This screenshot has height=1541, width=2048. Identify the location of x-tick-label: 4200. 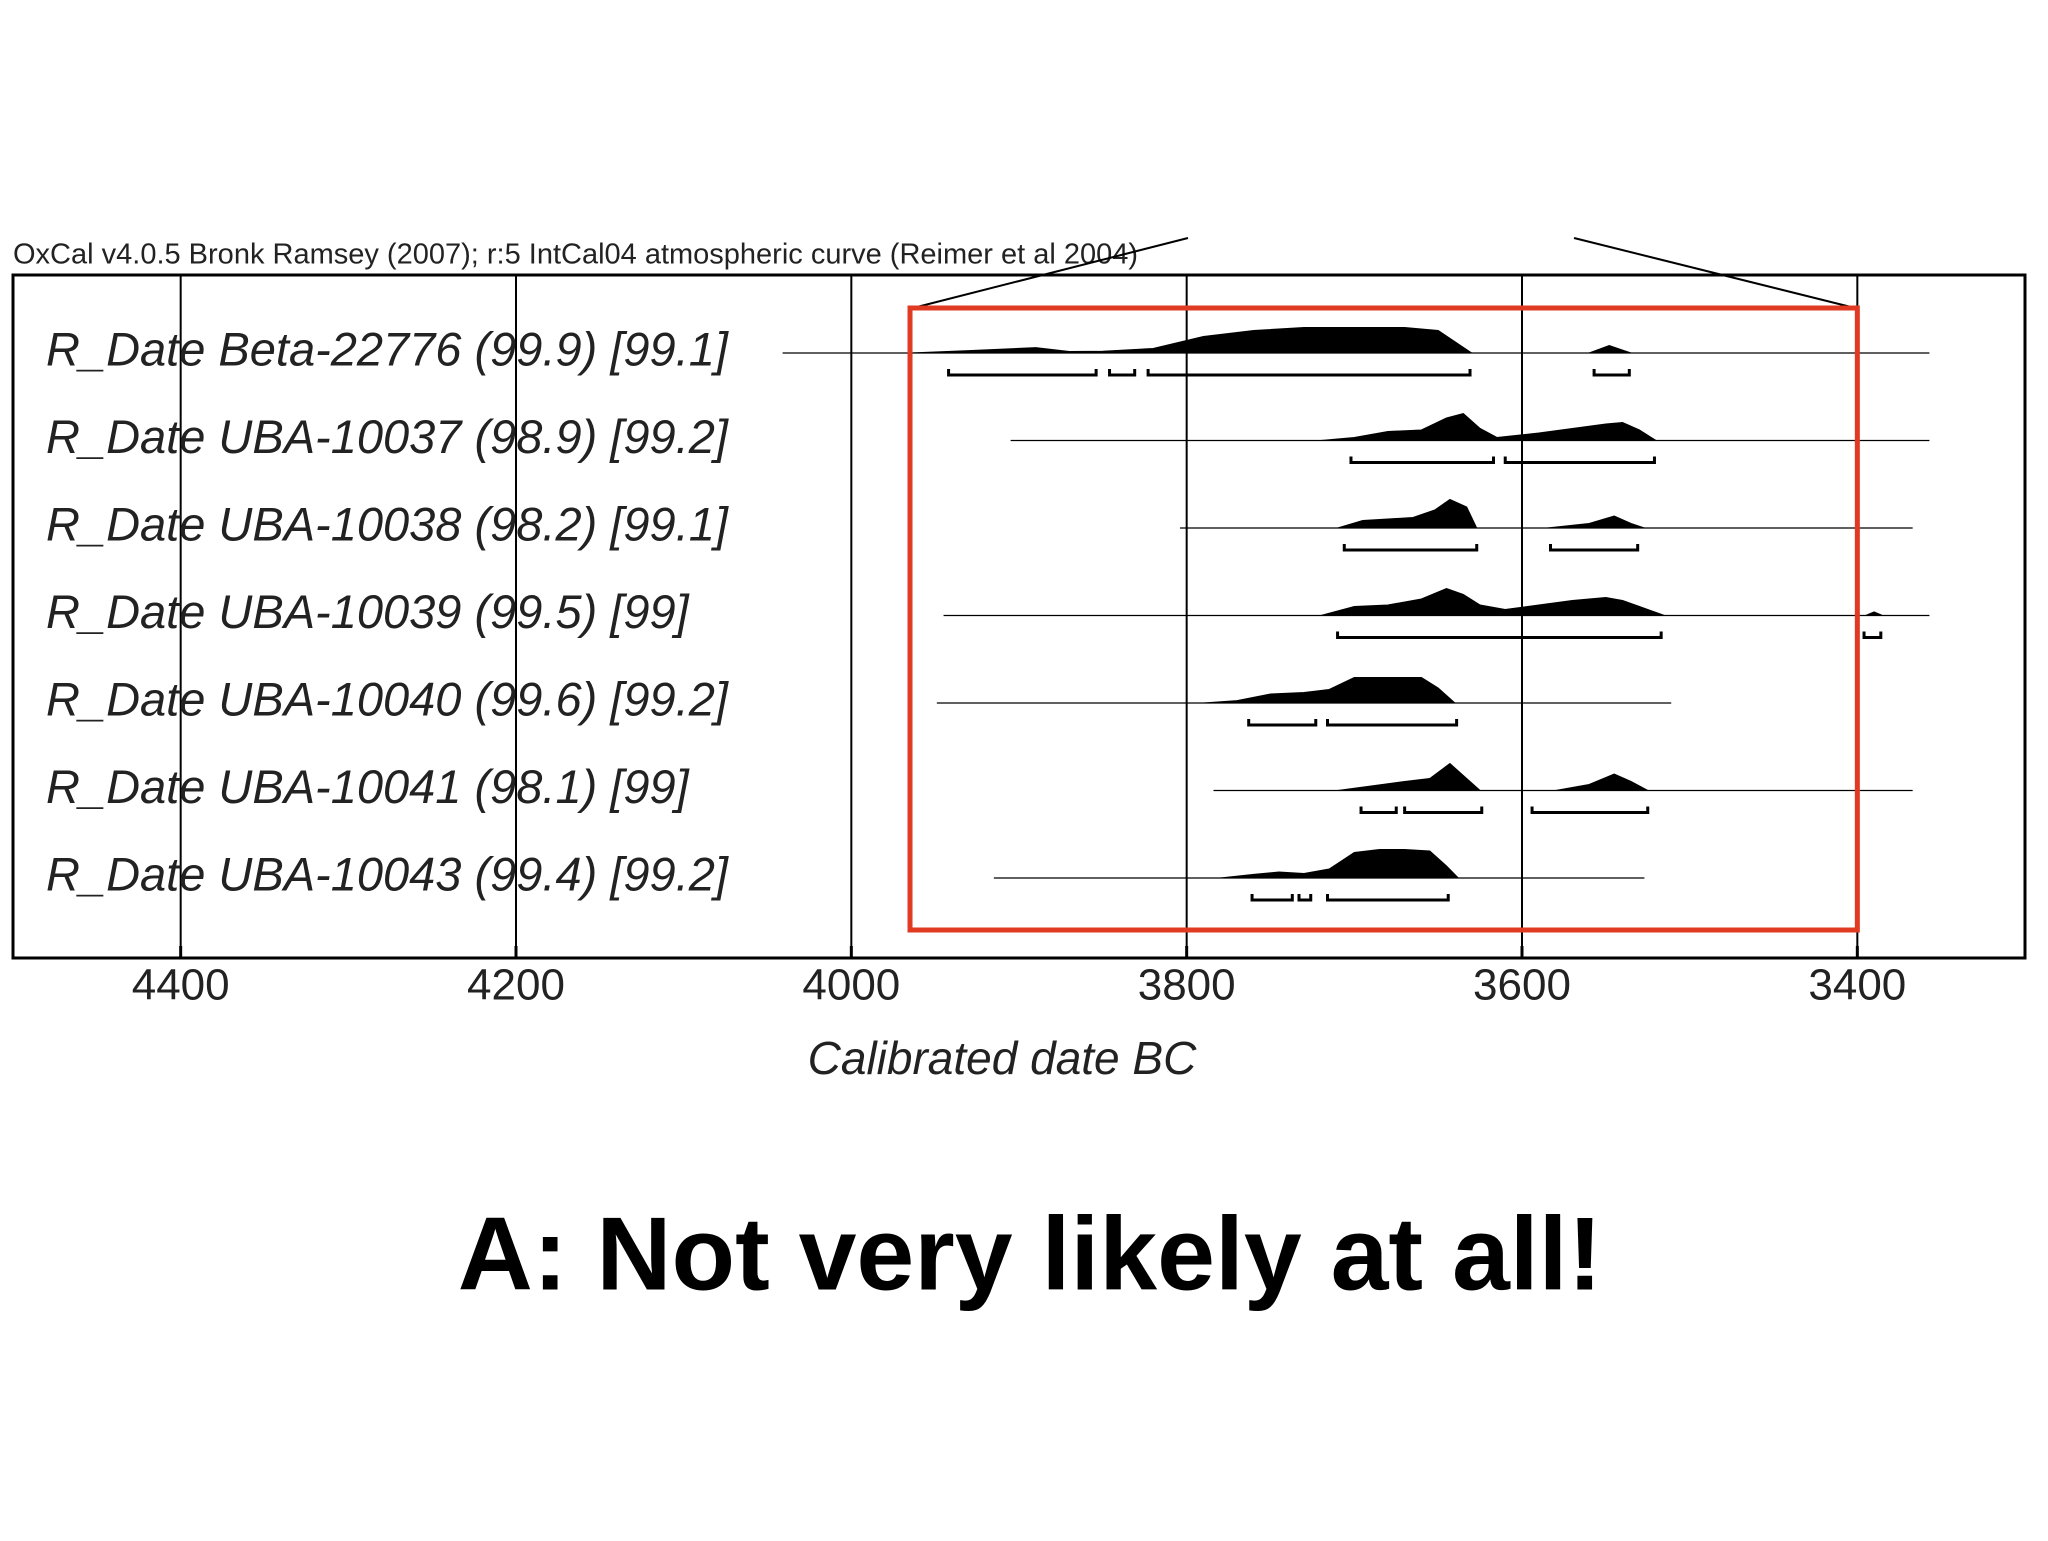
(516, 985).